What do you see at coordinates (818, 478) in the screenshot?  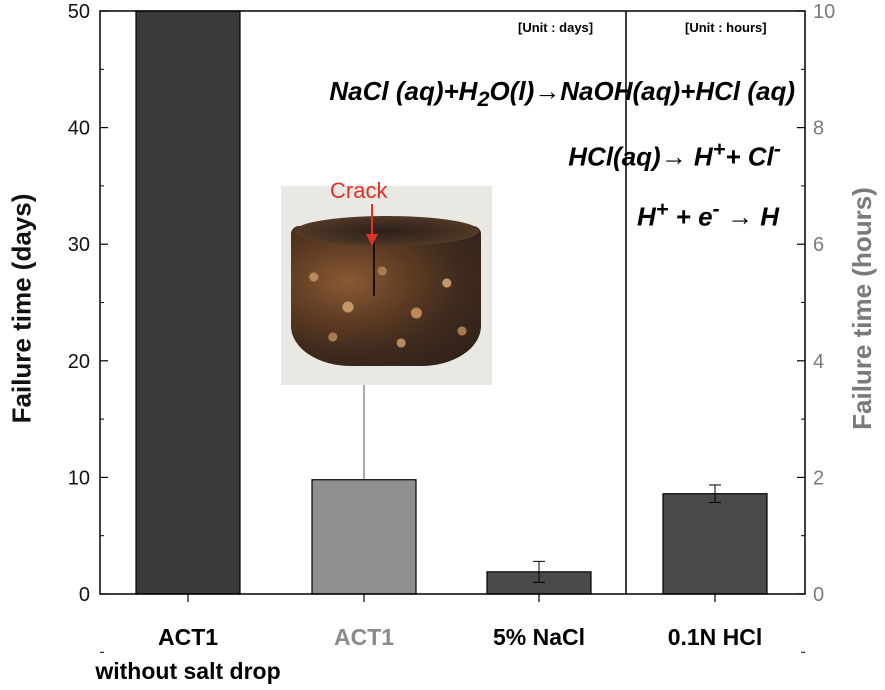 I see `y-tick-label-right-1: 2` at bounding box center [818, 478].